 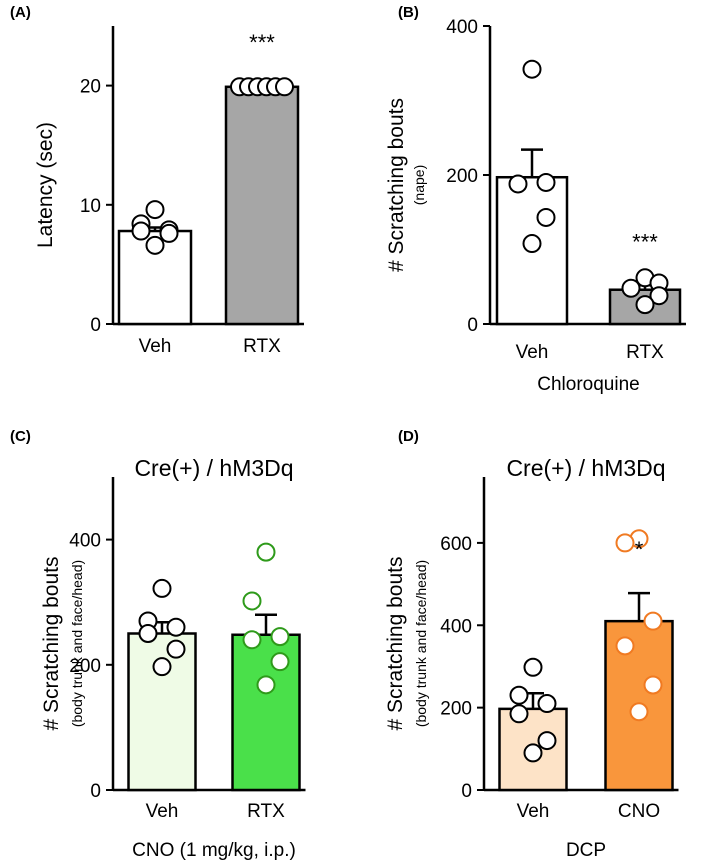 What do you see at coordinates (408, 12) in the screenshot?
I see `panel-label: (B)` at bounding box center [408, 12].